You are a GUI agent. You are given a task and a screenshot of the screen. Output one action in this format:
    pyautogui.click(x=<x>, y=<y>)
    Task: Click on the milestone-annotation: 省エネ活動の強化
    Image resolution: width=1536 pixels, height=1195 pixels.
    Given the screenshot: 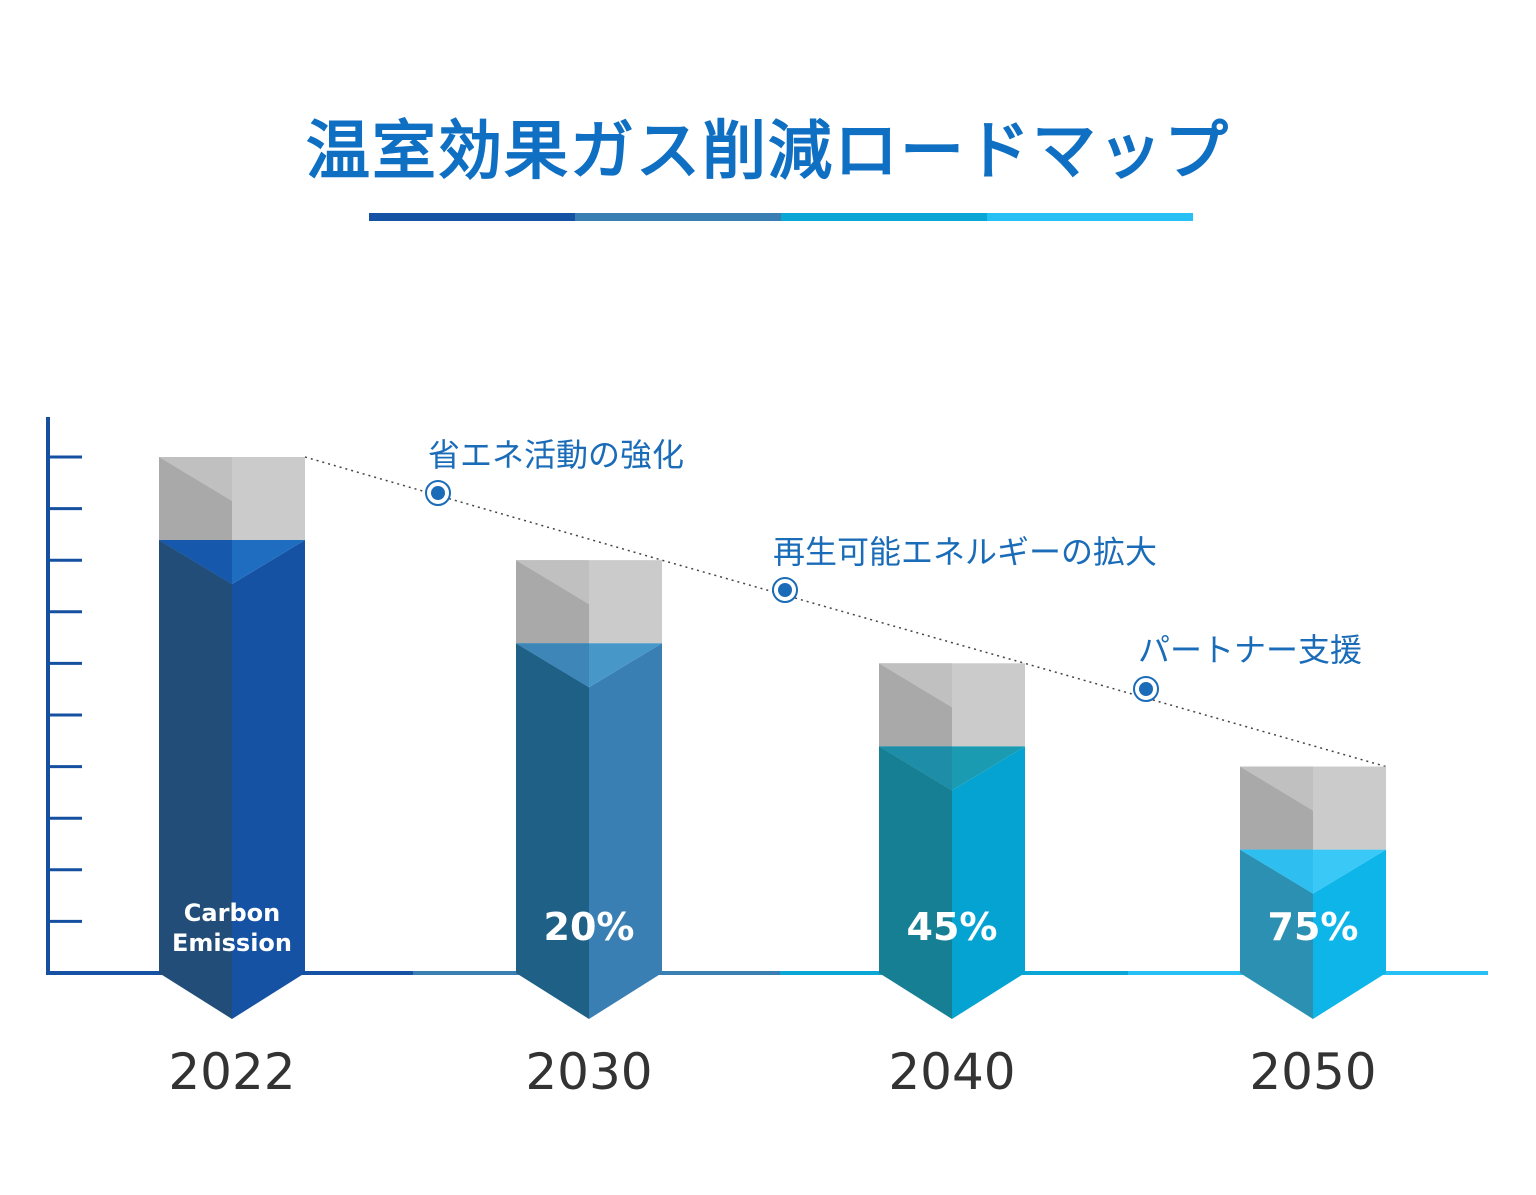 What is the action you would take?
    pyautogui.click(x=556, y=455)
    